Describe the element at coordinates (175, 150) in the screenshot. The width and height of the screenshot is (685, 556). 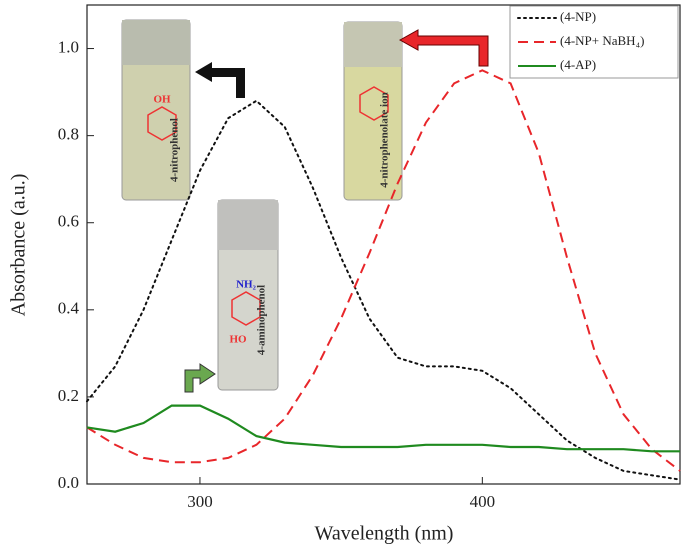
I see `annotation: 4-nitrophenol` at that location.